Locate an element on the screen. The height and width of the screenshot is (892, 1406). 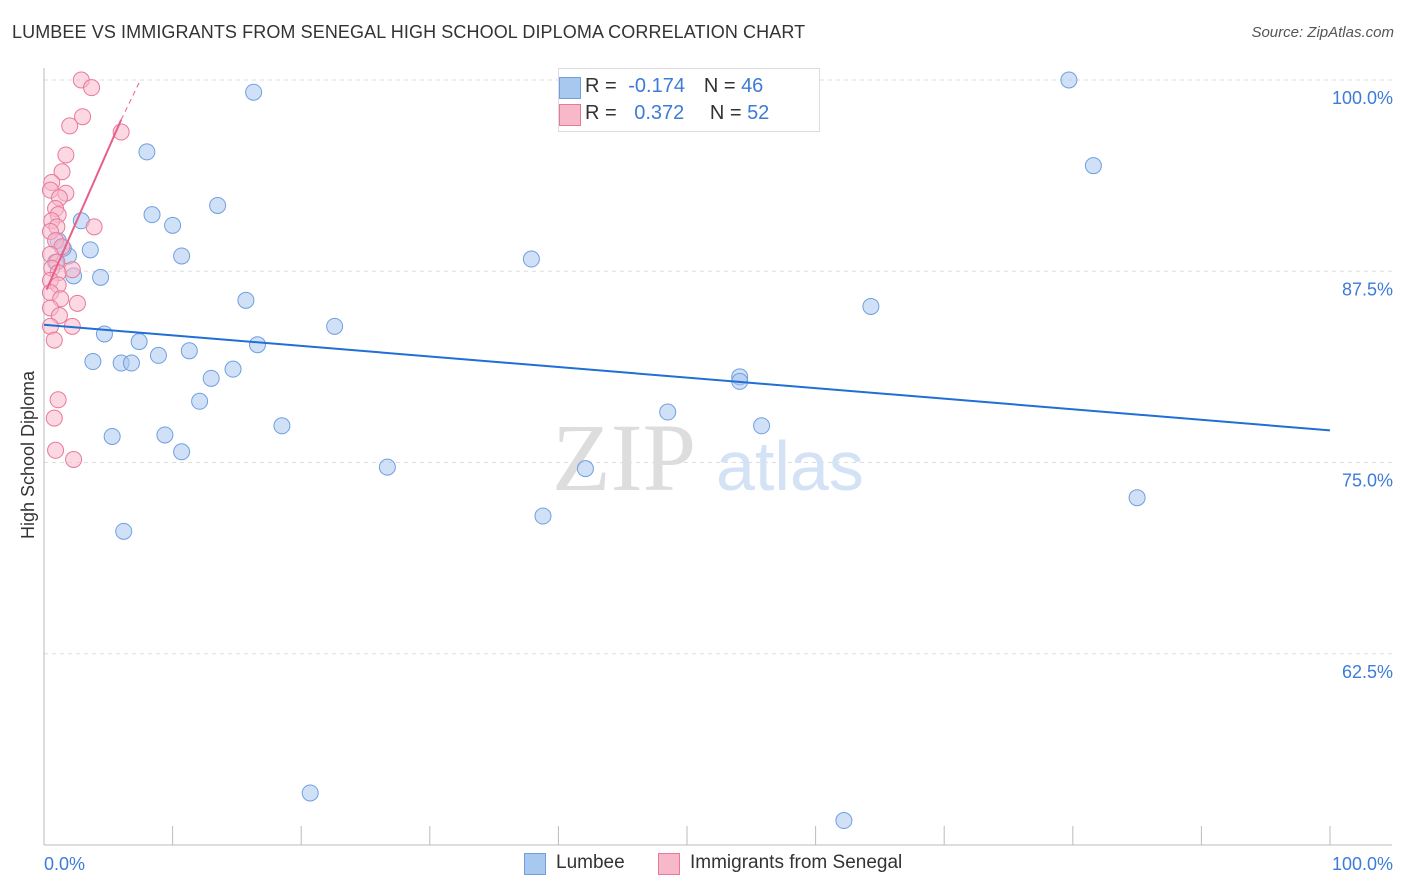
y-tick-label: 75.0% is located at coordinates (1367, 481).